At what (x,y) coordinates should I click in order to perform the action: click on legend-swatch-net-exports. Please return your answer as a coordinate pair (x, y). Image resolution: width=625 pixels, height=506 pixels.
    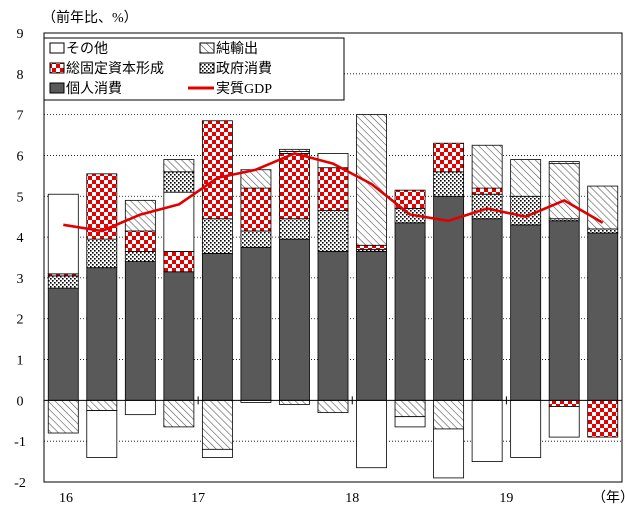
    Looking at the image, I should click on (207, 48).